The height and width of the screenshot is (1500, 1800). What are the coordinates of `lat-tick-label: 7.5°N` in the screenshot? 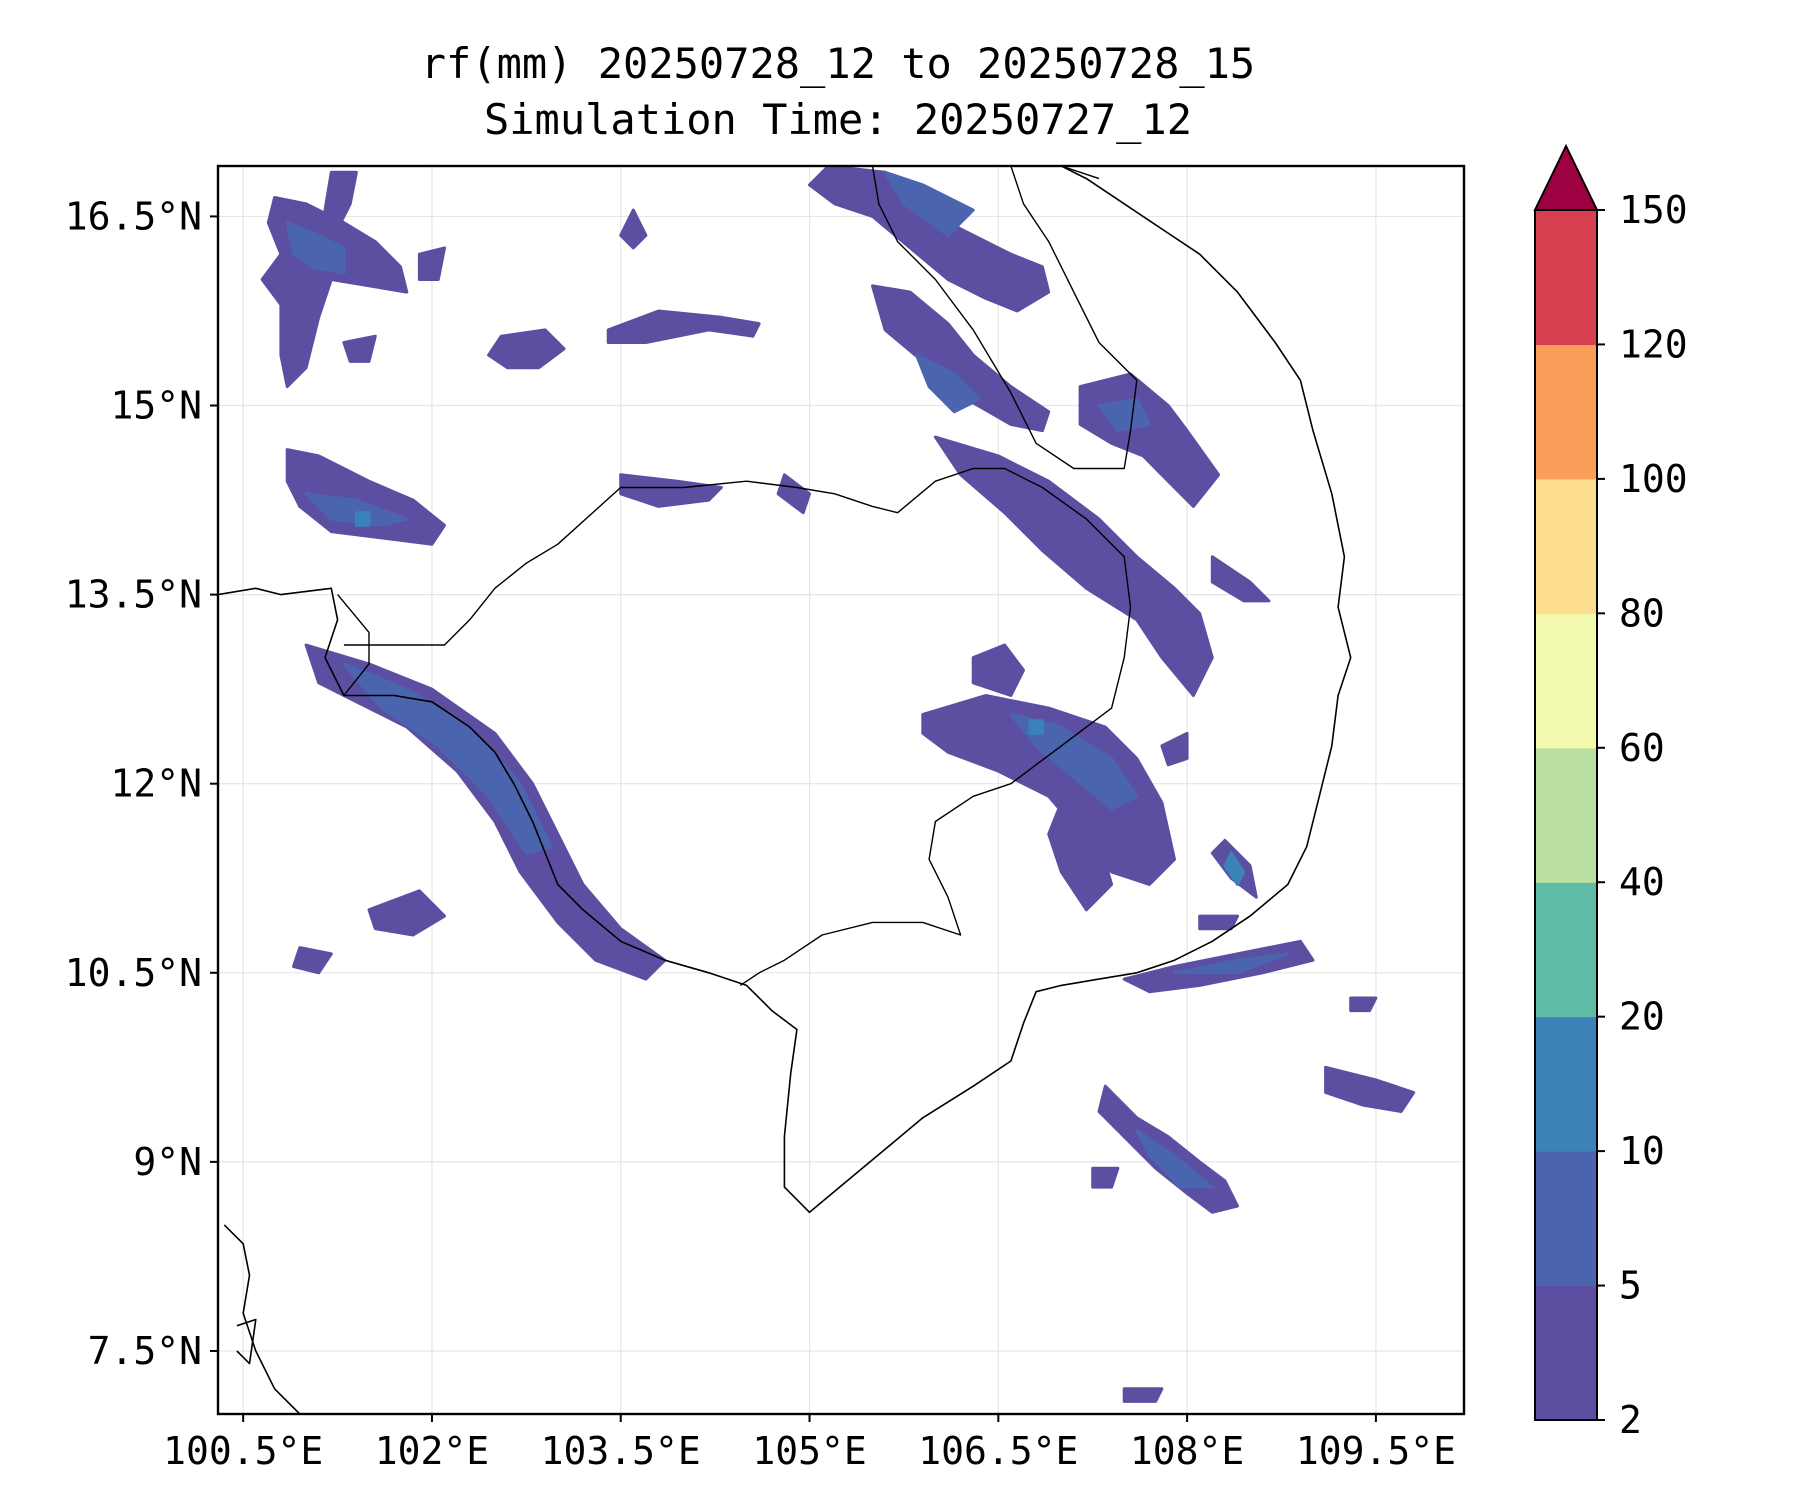 It's located at (145, 1351).